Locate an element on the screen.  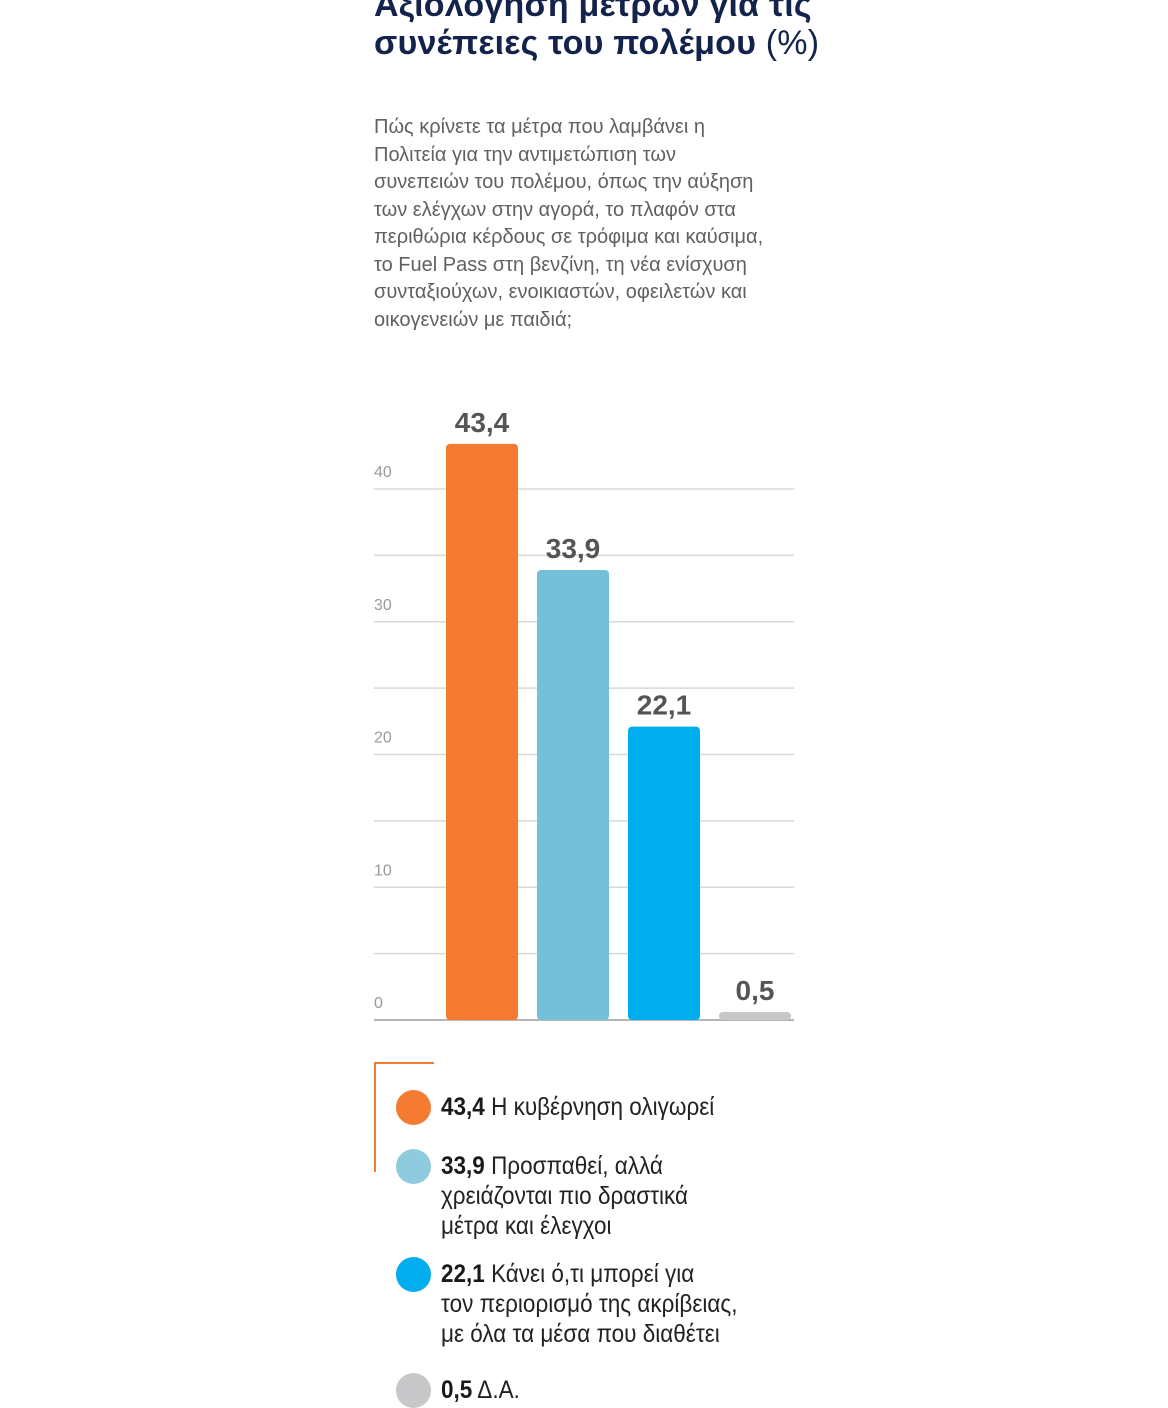
y-tick-label: 0 is located at coordinates (378, 1003).